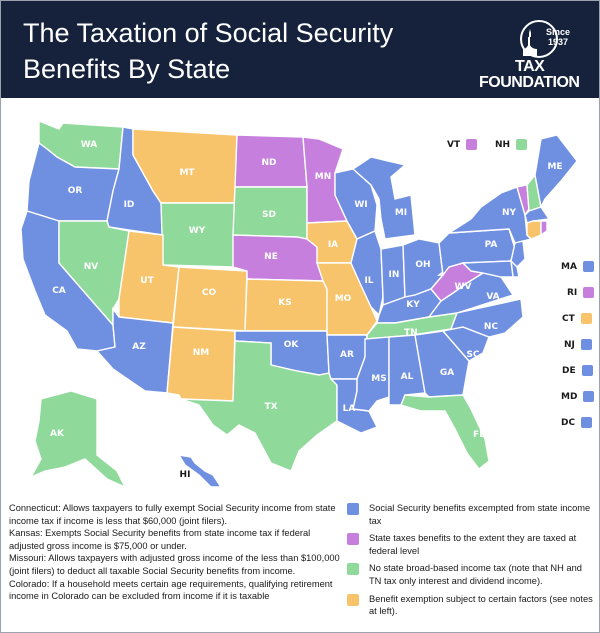 The width and height of the screenshot is (600, 633). Describe the element at coordinates (577, 266) in the screenshot. I see `callout-ma: MA` at that location.